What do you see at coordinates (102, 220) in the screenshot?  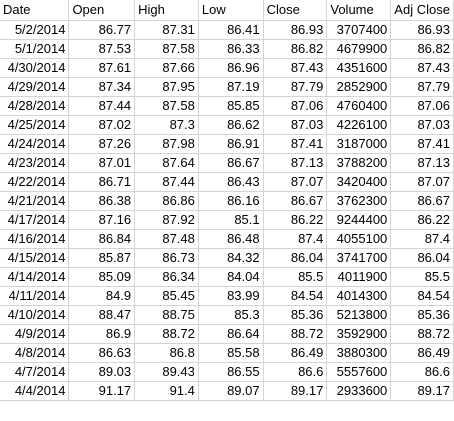 I see `cell-open: 87.16` at bounding box center [102, 220].